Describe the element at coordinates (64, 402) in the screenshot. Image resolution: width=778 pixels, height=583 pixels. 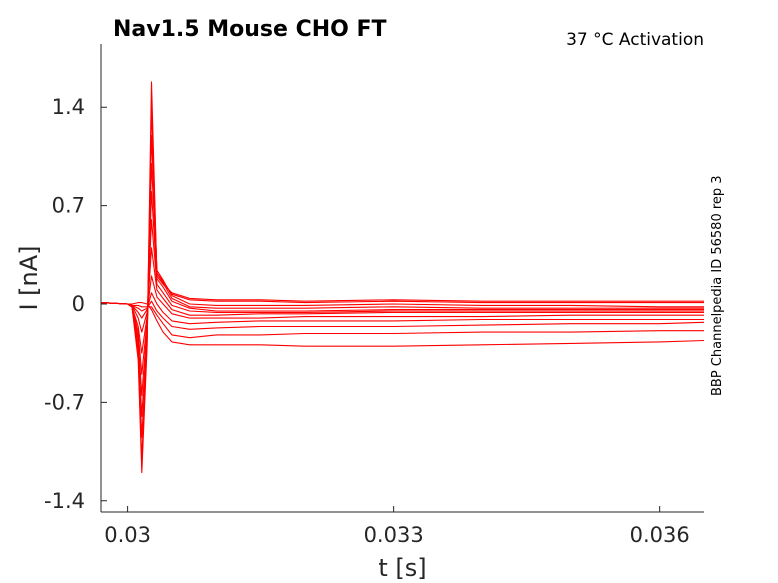
I see `y-tick-label: -0.7` at that location.